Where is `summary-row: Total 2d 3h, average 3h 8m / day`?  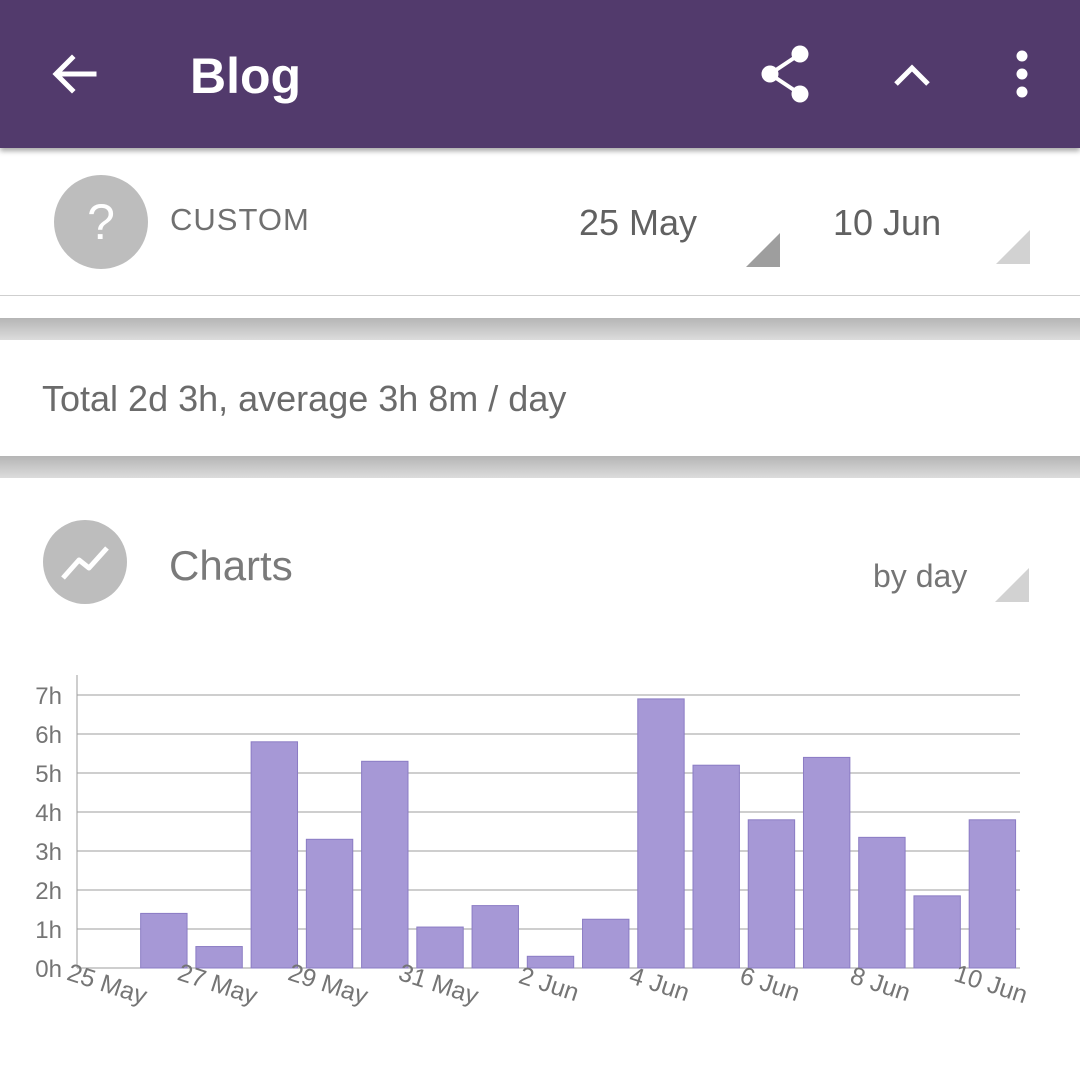 summary-row: Total 2d 3h, average 3h 8m / day is located at coordinates (540, 398).